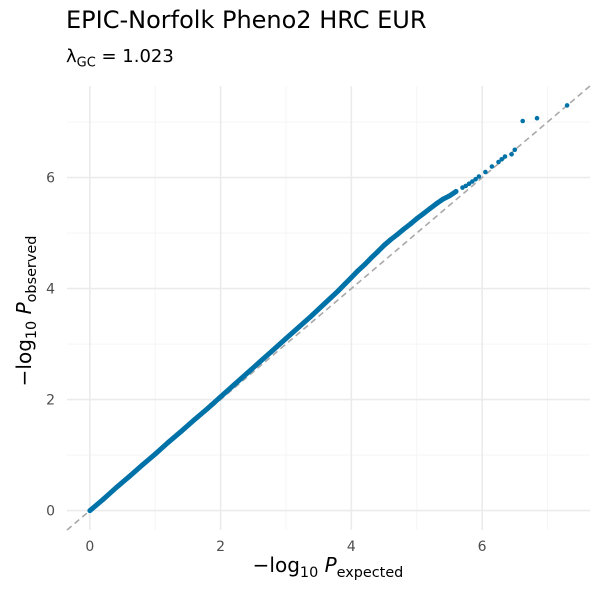 The width and height of the screenshot is (600, 600). Describe the element at coordinates (285, 547) in the screenshot. I see `x-tick-labels: 0 2 4 6` at that location.